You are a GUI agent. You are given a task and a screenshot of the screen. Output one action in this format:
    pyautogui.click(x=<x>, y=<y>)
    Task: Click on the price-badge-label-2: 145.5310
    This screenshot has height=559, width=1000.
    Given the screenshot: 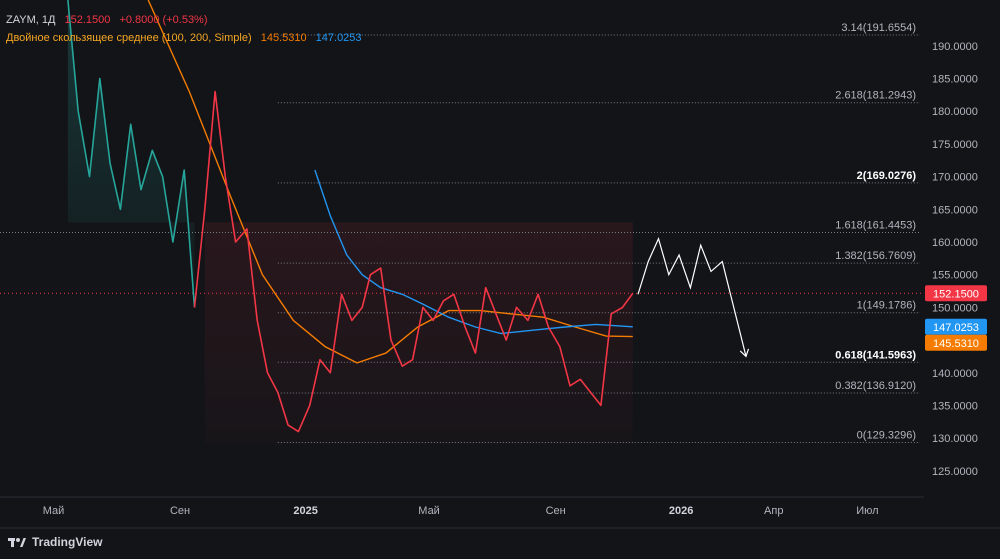 What is the action you would take?
    pyautogui.click(x=956, y=344)
    